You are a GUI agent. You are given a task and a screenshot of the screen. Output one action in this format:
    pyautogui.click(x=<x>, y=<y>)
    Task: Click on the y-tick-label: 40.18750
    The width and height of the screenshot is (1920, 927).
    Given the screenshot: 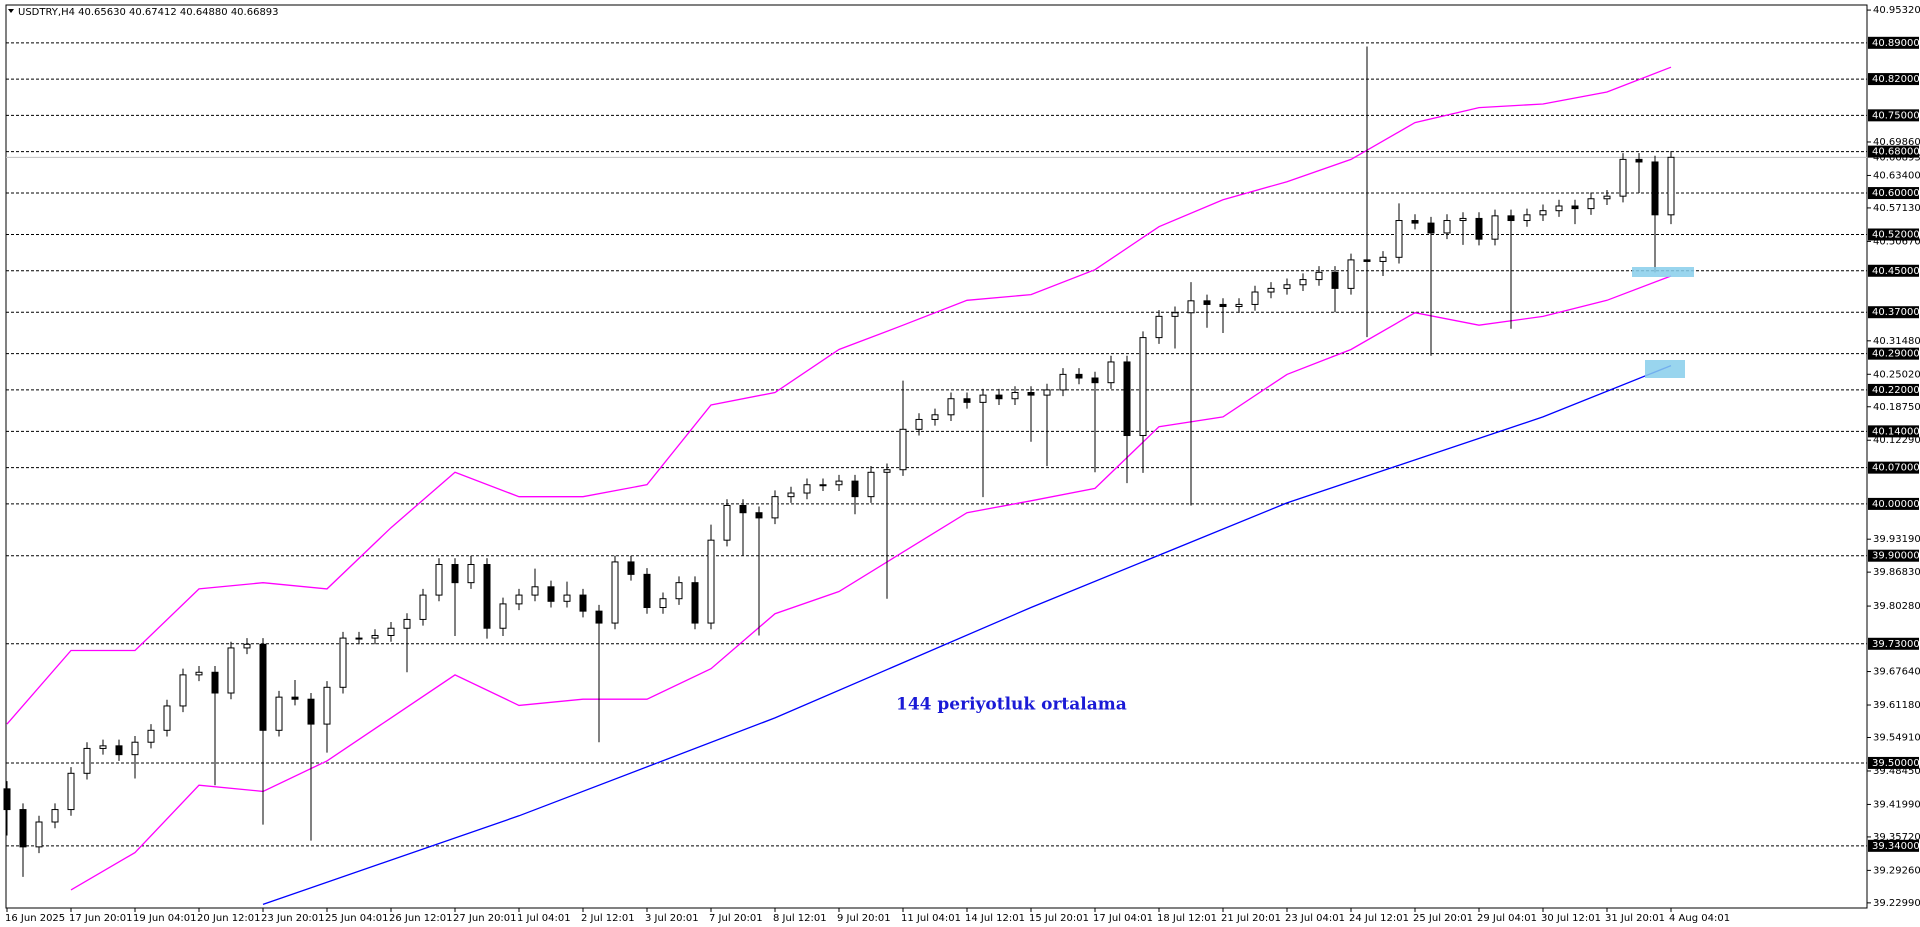 What is the action you would take?
    pyautogui.click(x=1896, y=407)
    